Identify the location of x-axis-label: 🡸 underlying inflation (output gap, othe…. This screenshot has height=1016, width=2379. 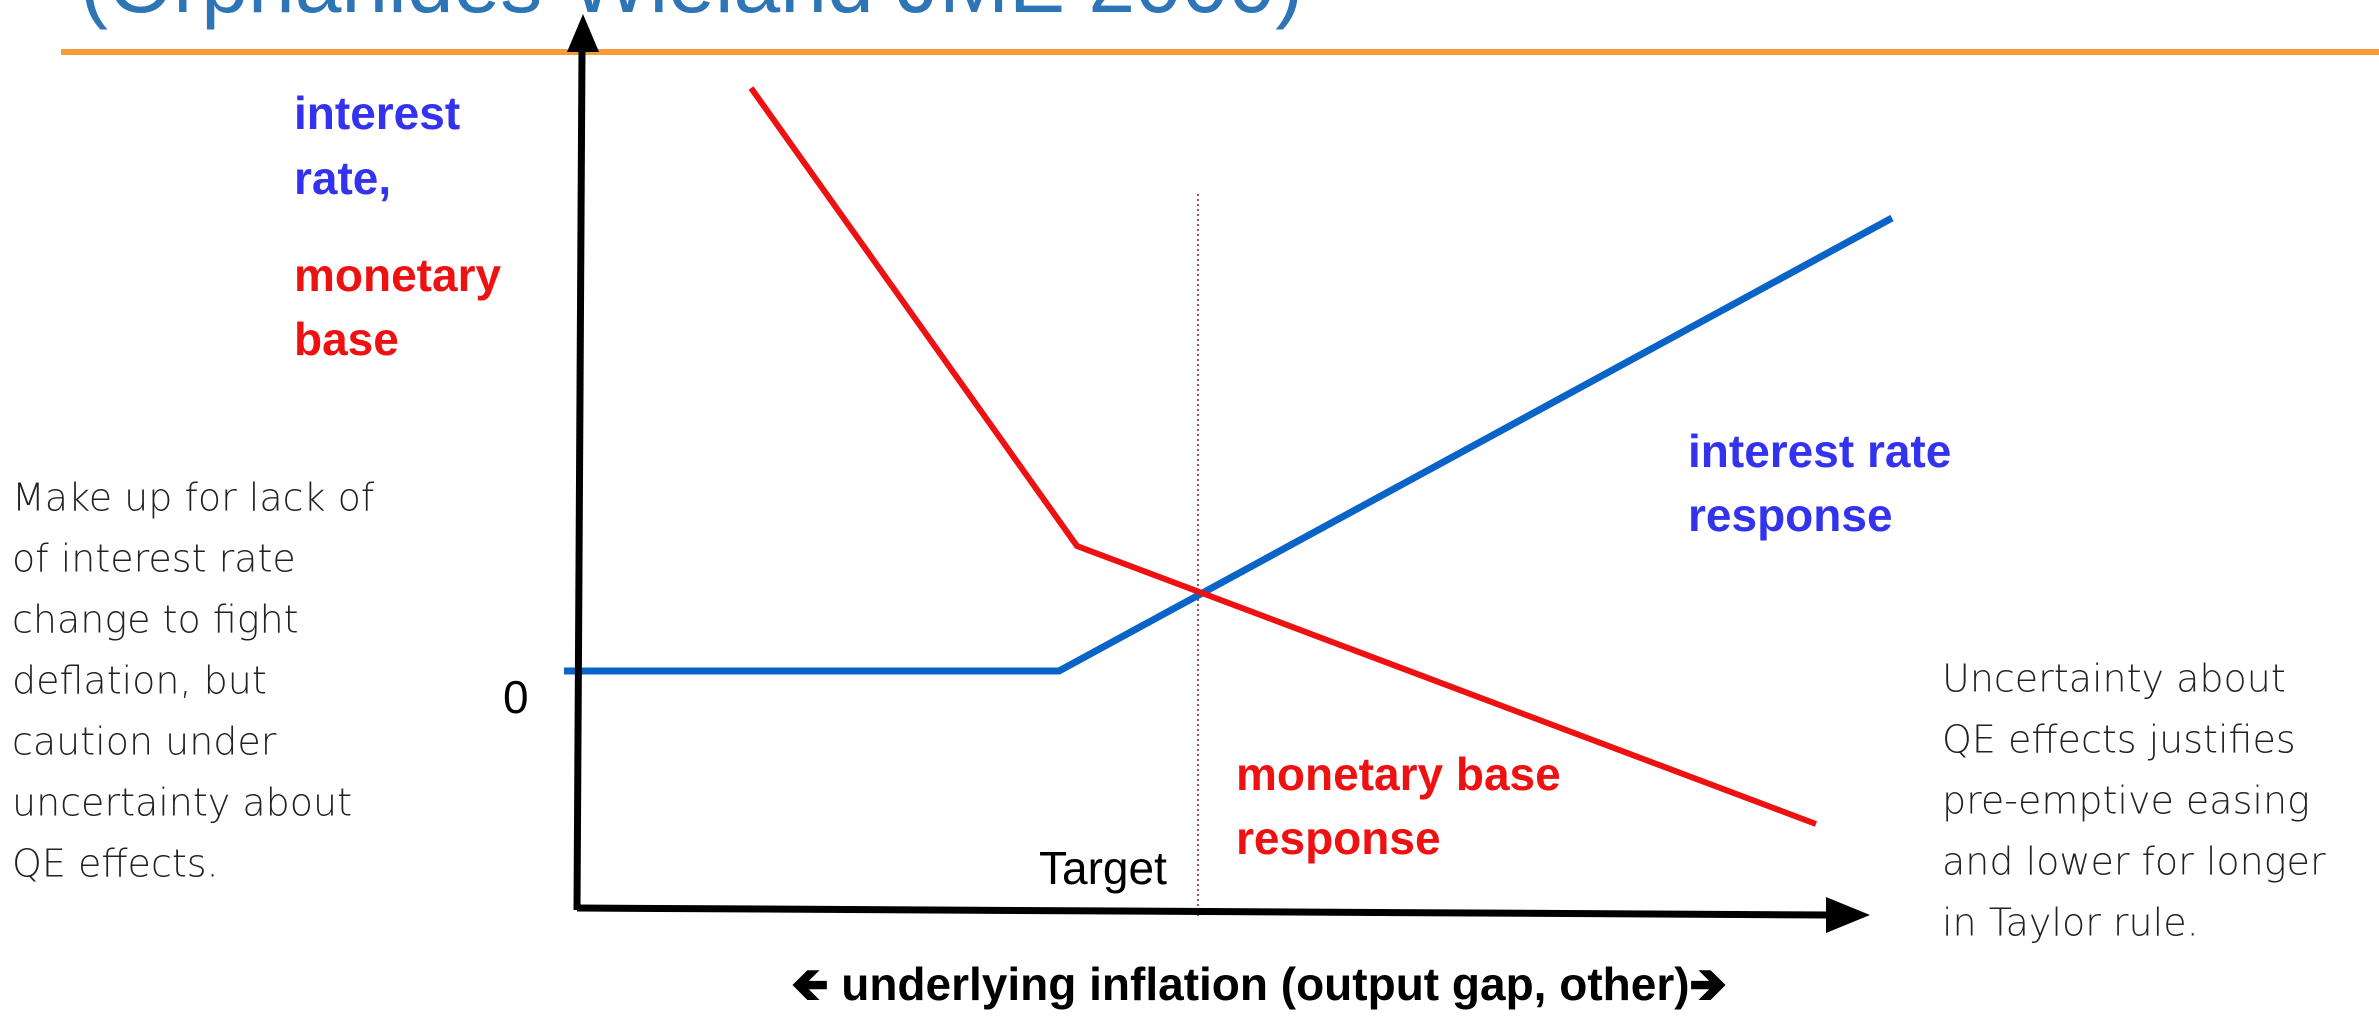
(1259, 984).